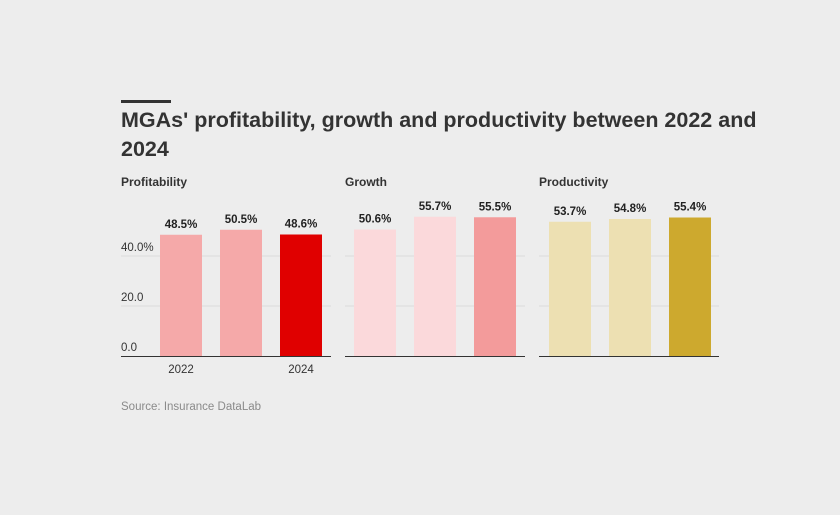  What do you see at coordinates (435, 286) in the screenshot?
I see `bar-growth-2023` at bounding box center [435, 286].